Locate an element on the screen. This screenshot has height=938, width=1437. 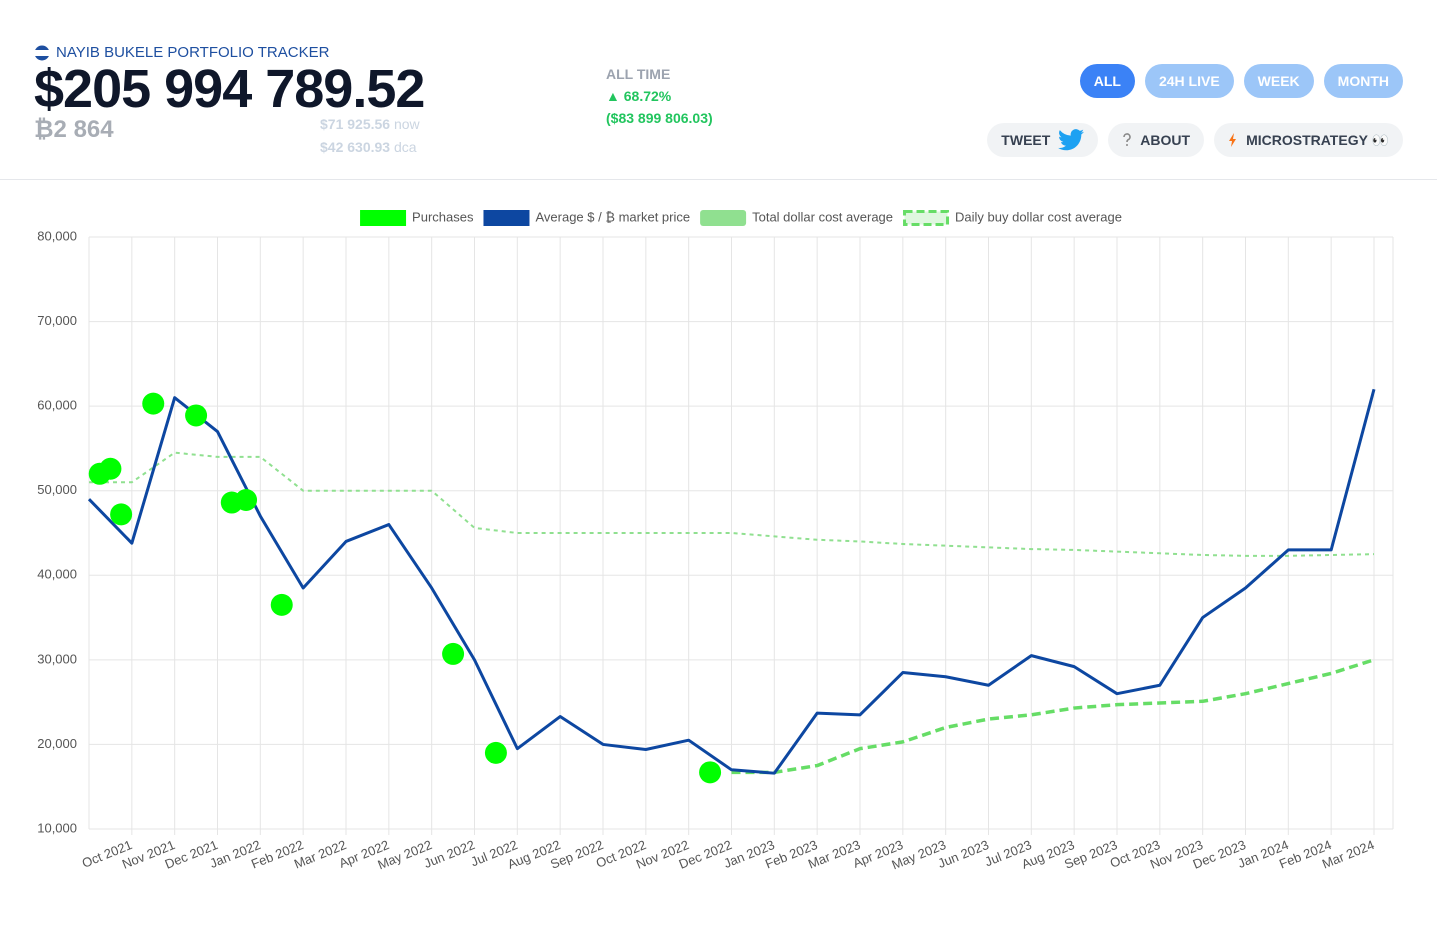
title: NAYIB BUKELE PORTFOLIO TRACKER is located at coordinates (193, 52).